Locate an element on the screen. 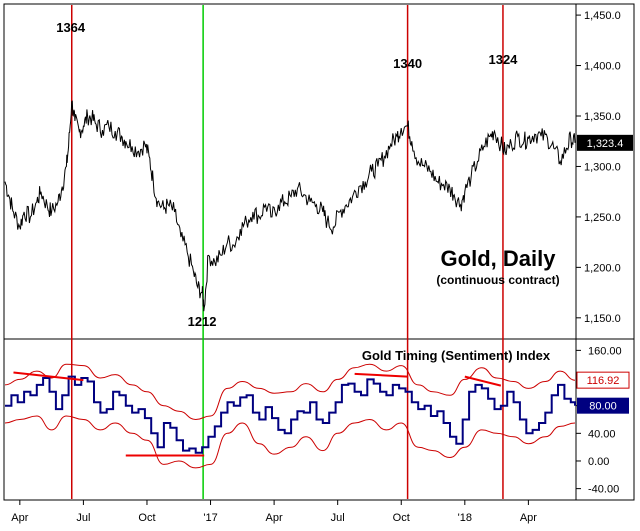 The image size is (640, 531). index-tick-label-5: 0.00 is located at coordinates (598, 462).